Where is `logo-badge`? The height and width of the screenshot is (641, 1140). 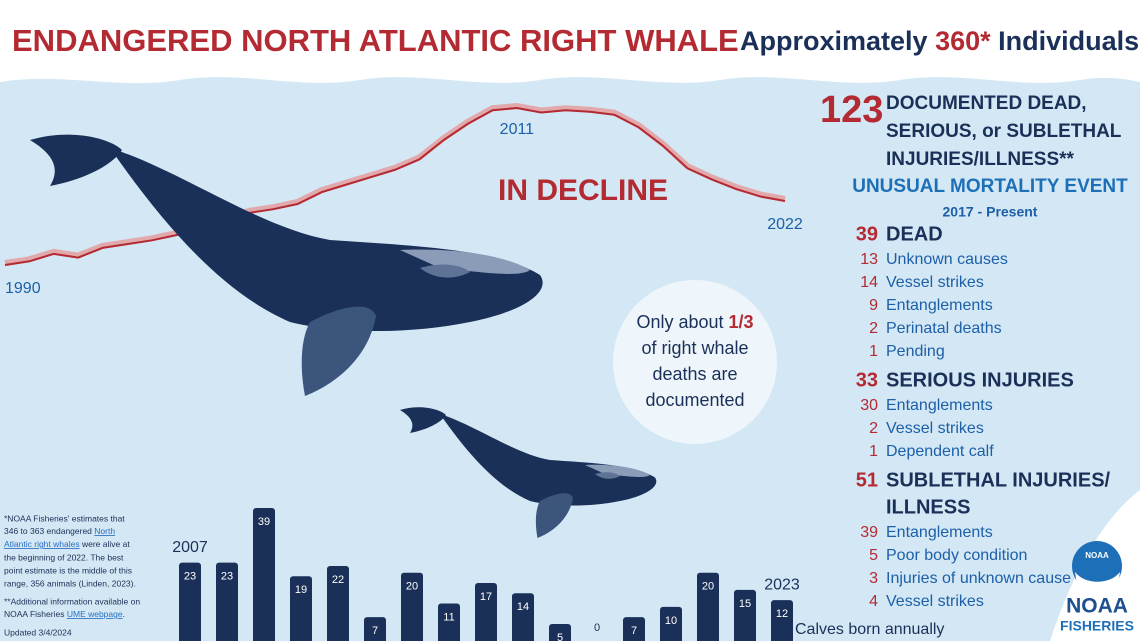
logo-badge is located at coordinates (1097, 566).